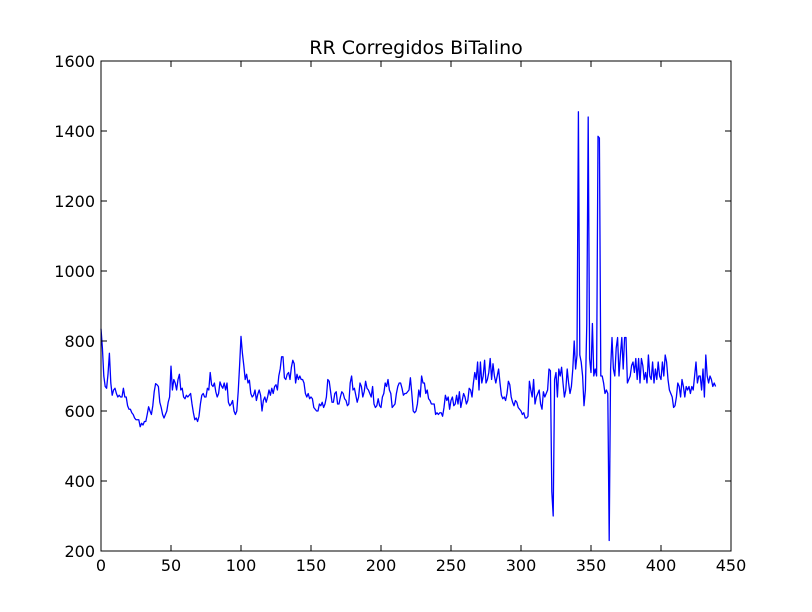 This screenshot has width=812, height=612. Describe the element at coordinates (74, 201) in the screenshot. I see `y-tick-label: 1200` at that location.